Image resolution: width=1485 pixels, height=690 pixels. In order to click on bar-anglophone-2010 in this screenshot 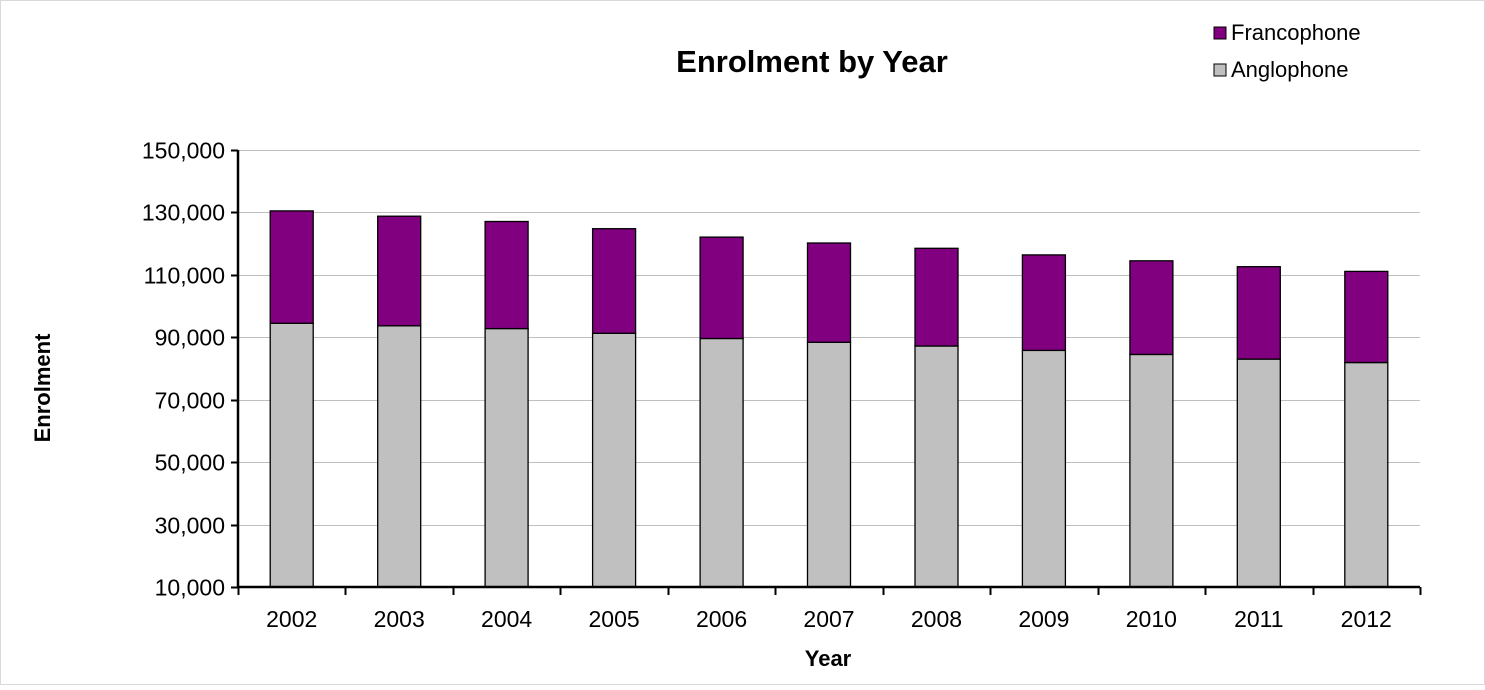, I will do `click(1151, 470)`.